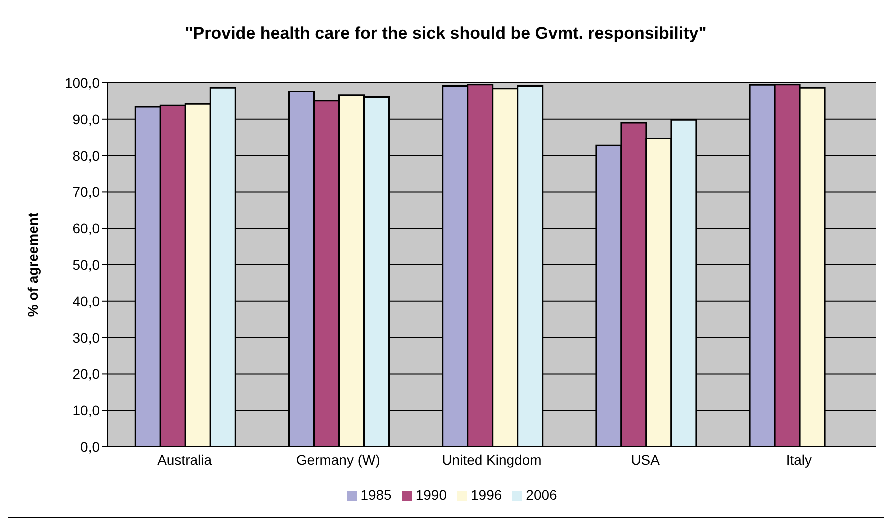 The image size is (892, 525). What do you see at coordinates (86, 119) in the screenshot?
I see `y-tick-label: 90,0` at bounding box center [86, 119].